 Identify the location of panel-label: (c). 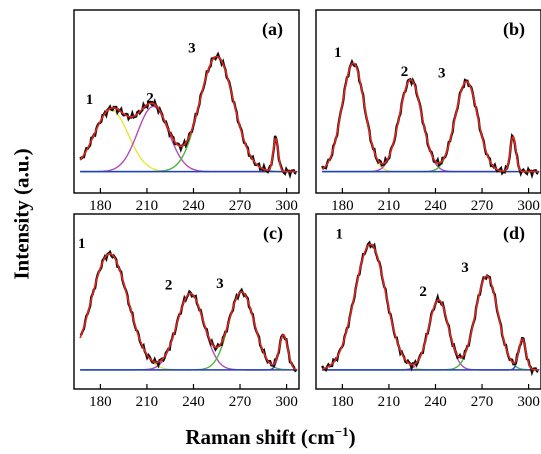
(273, 233).